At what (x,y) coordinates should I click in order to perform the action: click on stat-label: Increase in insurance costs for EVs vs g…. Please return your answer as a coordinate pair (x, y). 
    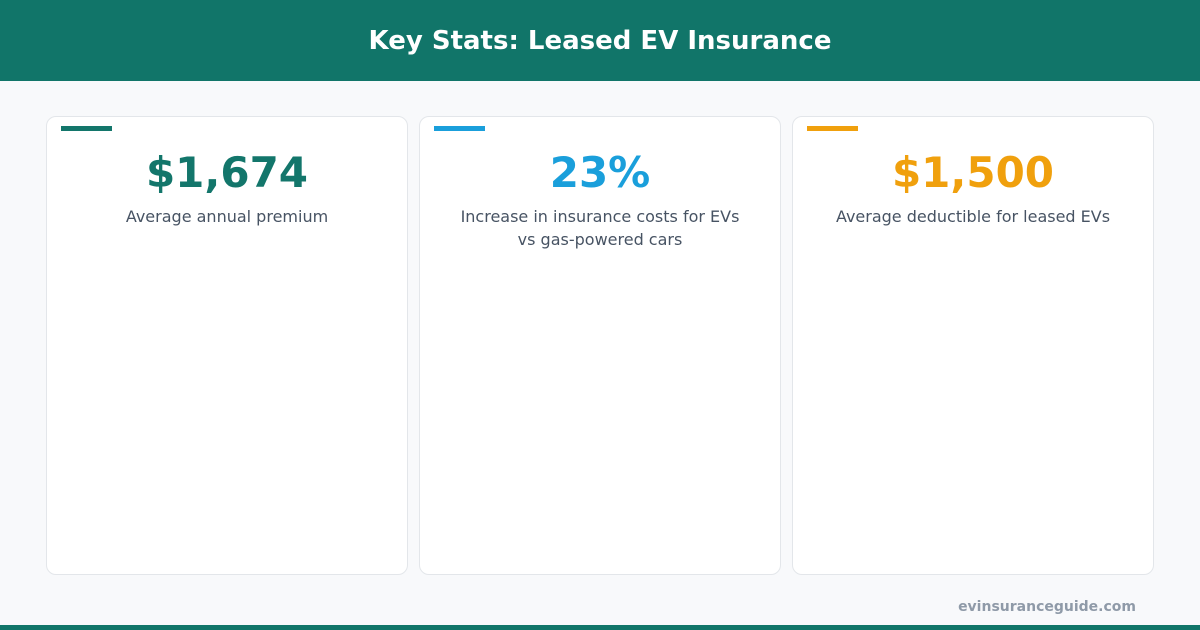
    Looking at the image, I should click on (600, 228).